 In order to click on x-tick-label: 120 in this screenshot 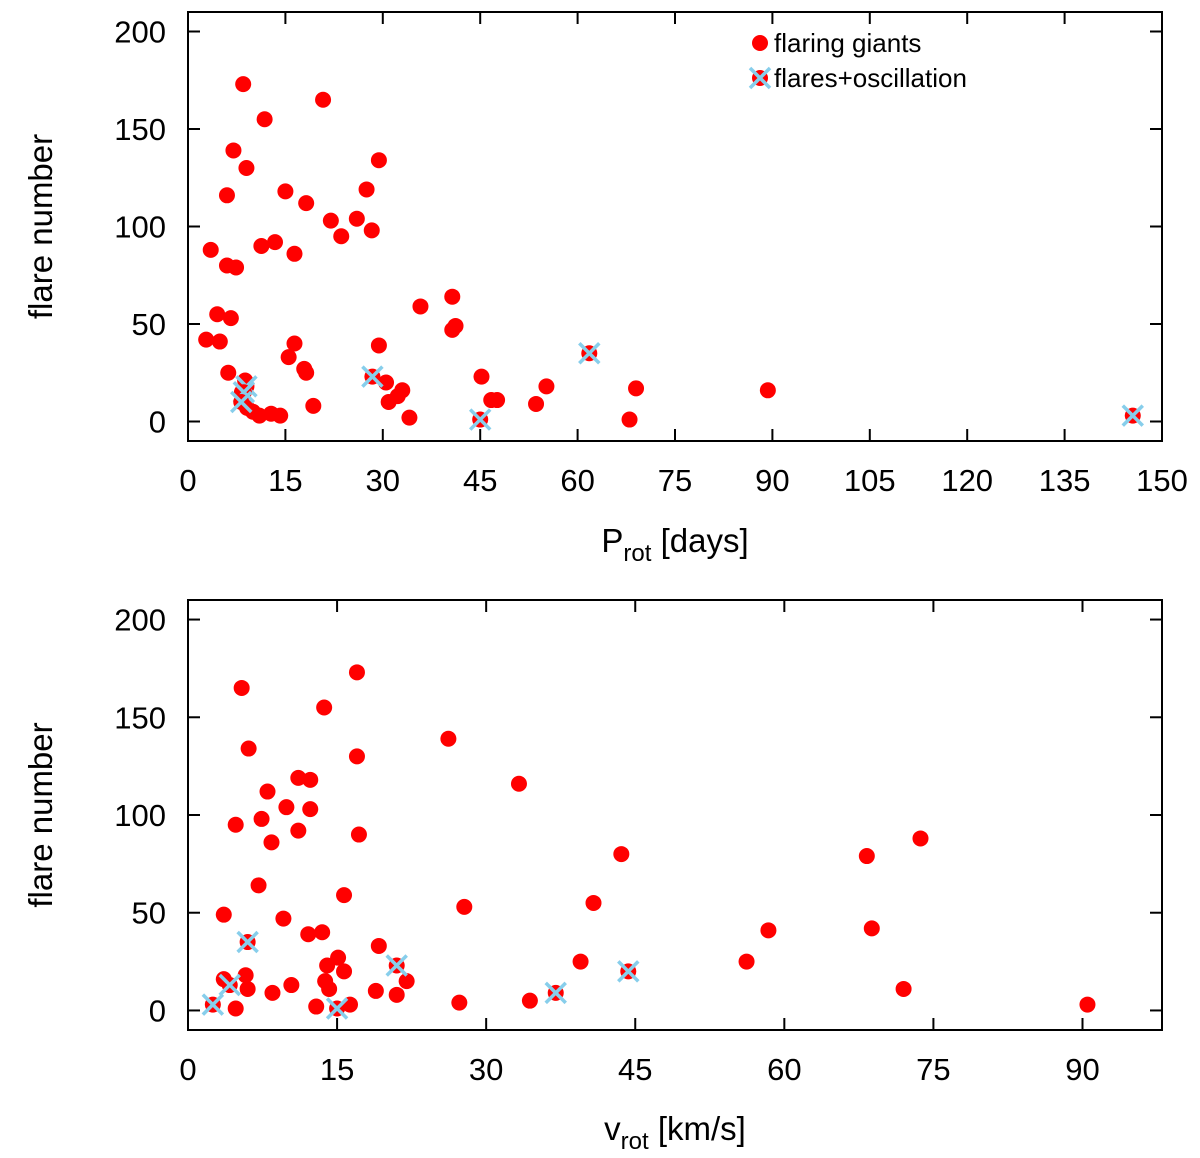, I will do `click(967, 480)`.